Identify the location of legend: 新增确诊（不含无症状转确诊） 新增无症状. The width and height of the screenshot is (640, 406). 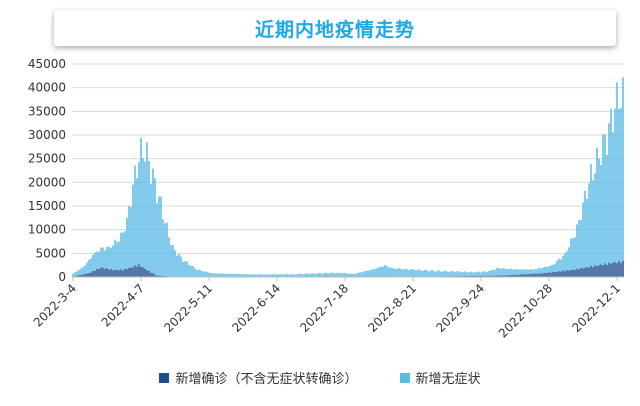
(320, 377).